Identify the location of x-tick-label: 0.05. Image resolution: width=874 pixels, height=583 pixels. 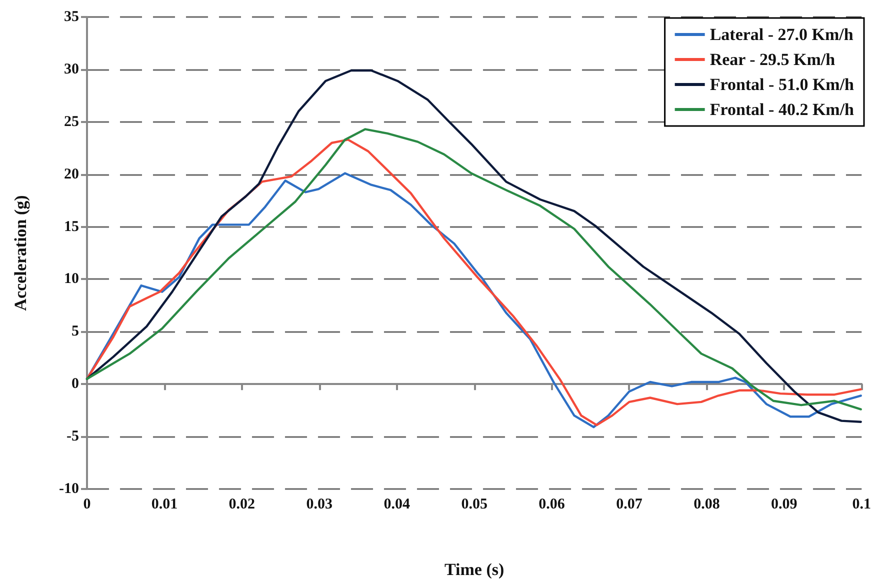
(474, 504).